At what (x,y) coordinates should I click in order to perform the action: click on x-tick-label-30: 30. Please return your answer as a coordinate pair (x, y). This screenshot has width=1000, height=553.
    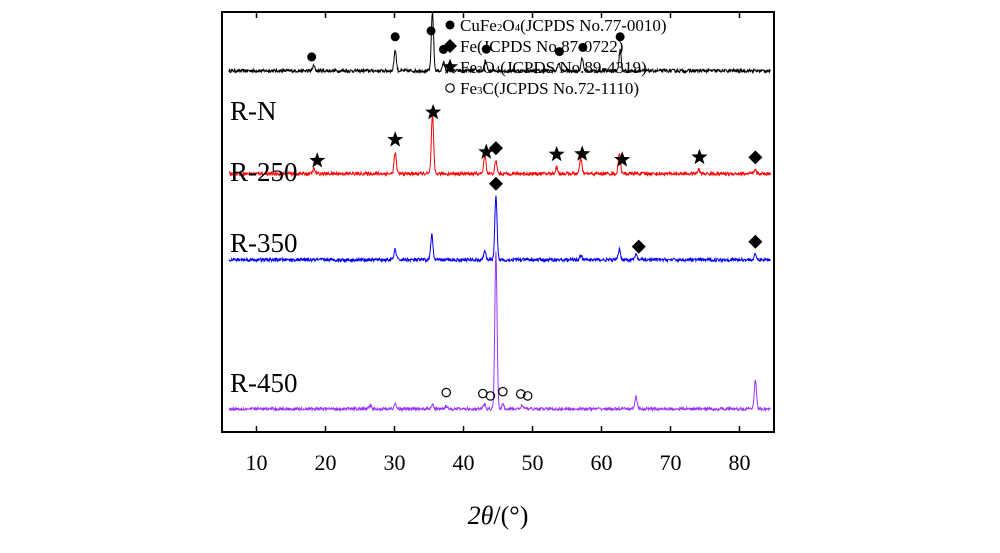
    Looking at the image, I should click on (395, 462).